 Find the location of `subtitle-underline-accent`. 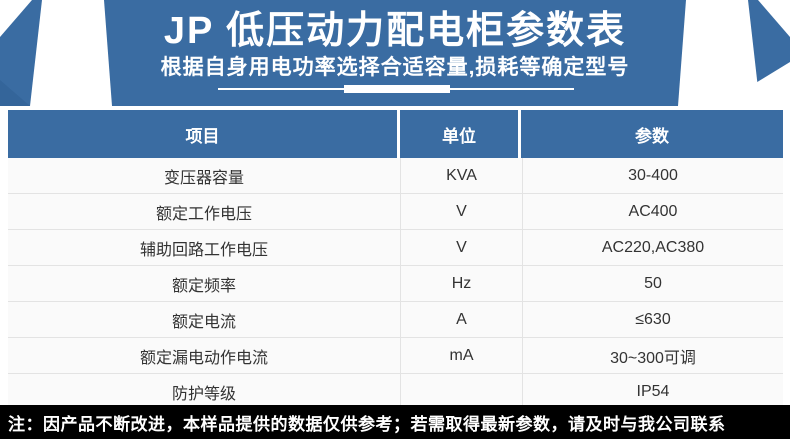

subtitle-underline-accent is located at coordinates (397, 89).